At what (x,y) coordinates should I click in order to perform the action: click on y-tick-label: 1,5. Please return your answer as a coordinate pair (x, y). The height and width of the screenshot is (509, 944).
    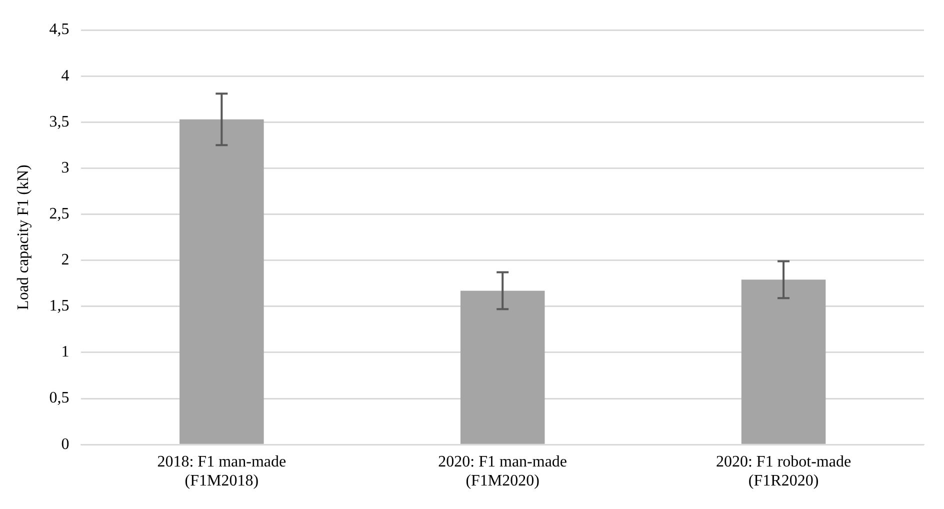
    Looking at the image, I should click on (59, 306).